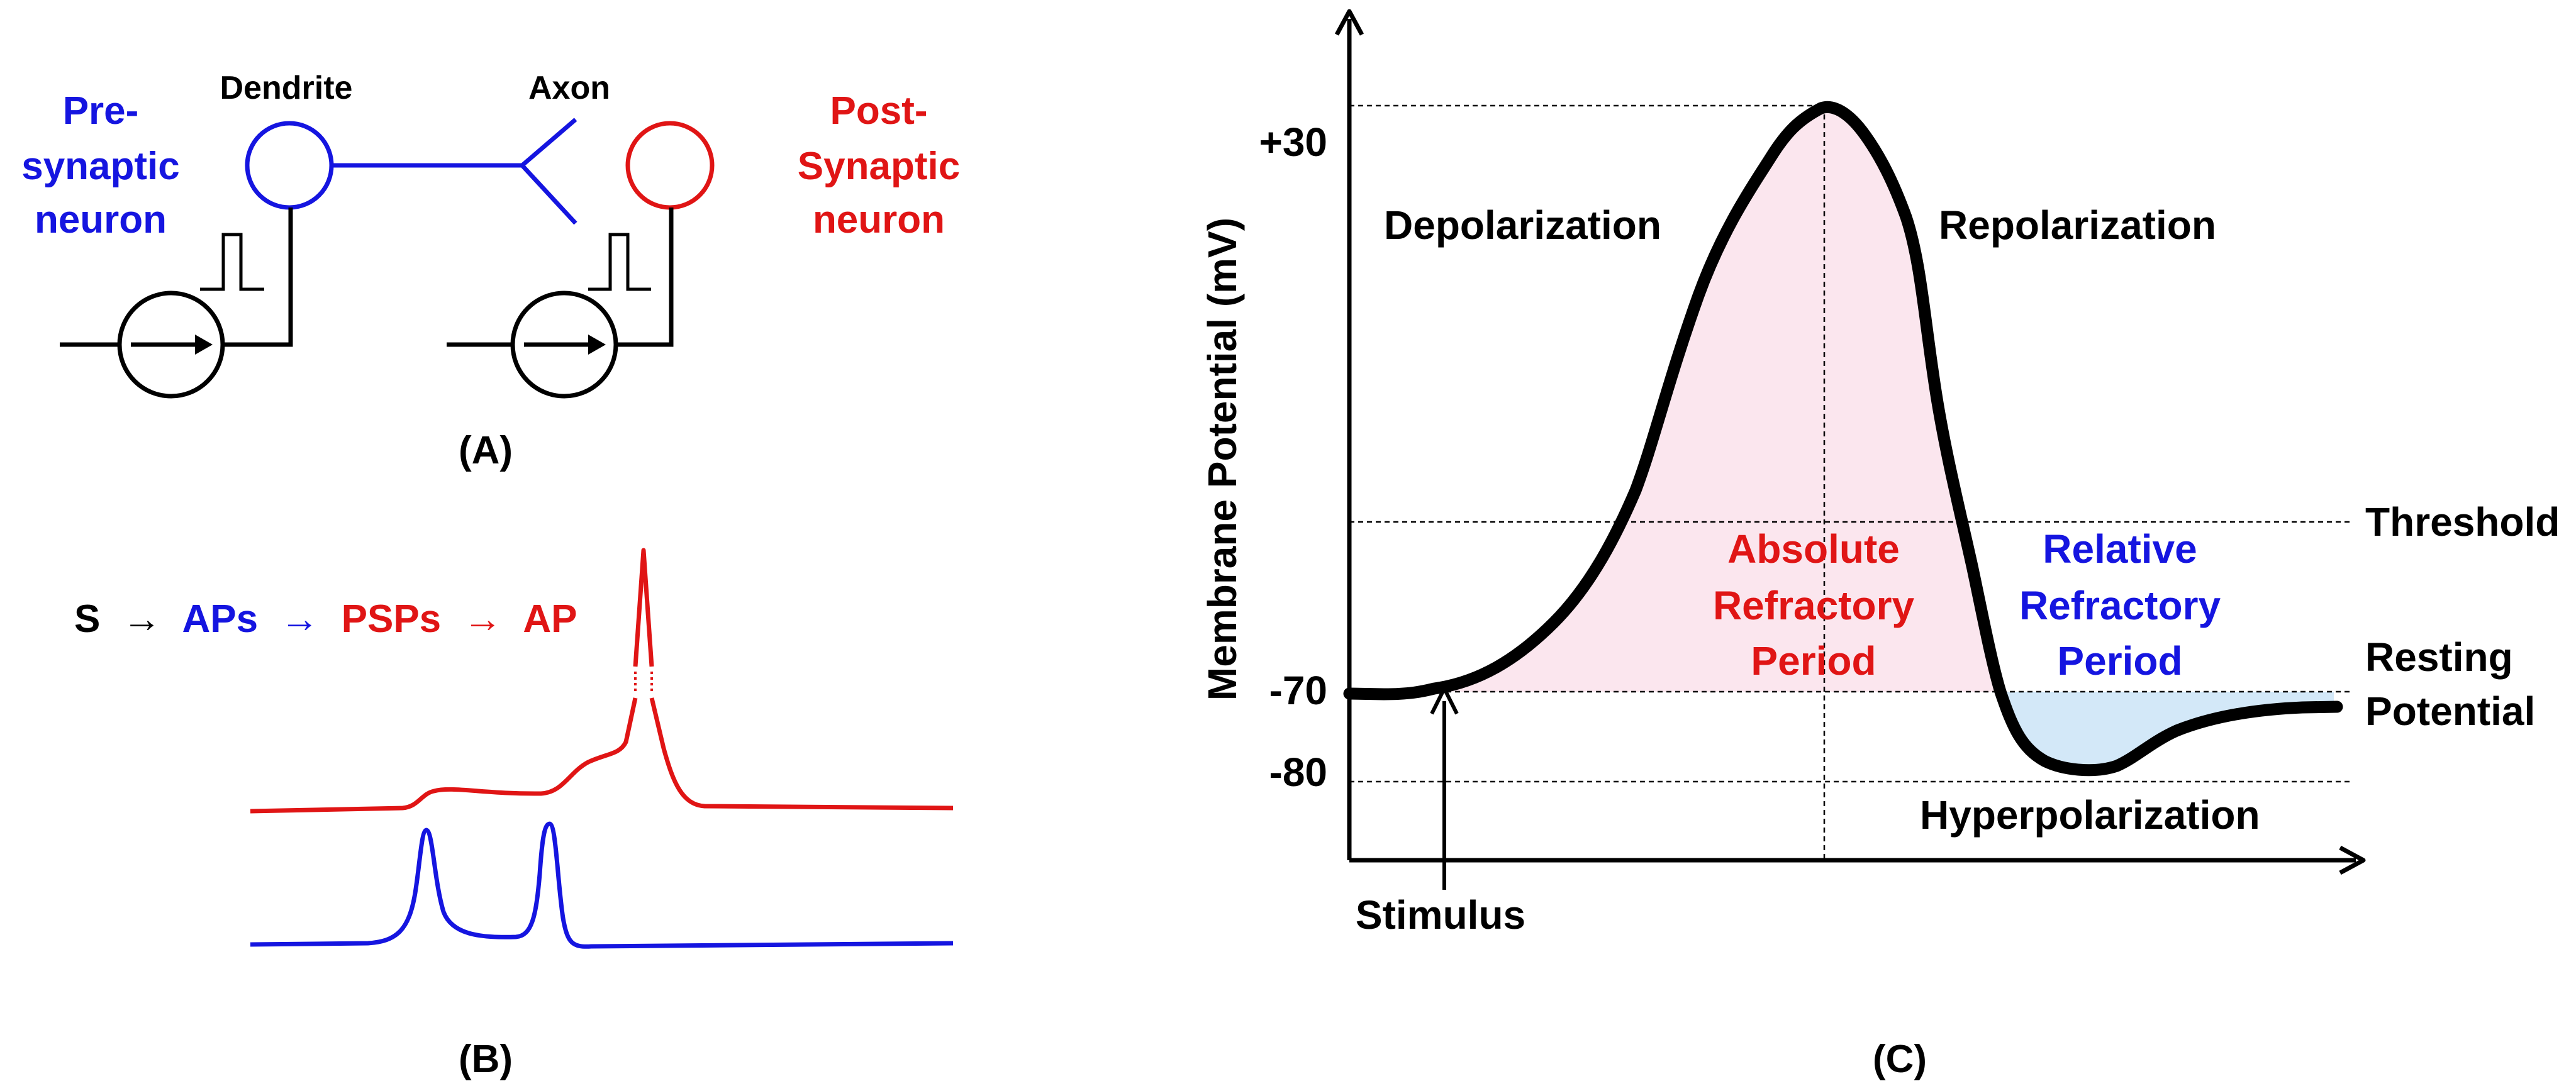 Image resolution: width=2576 pixels, height=1091 pixels. I want to click on post-current-arrowhead, so click(597, 345).